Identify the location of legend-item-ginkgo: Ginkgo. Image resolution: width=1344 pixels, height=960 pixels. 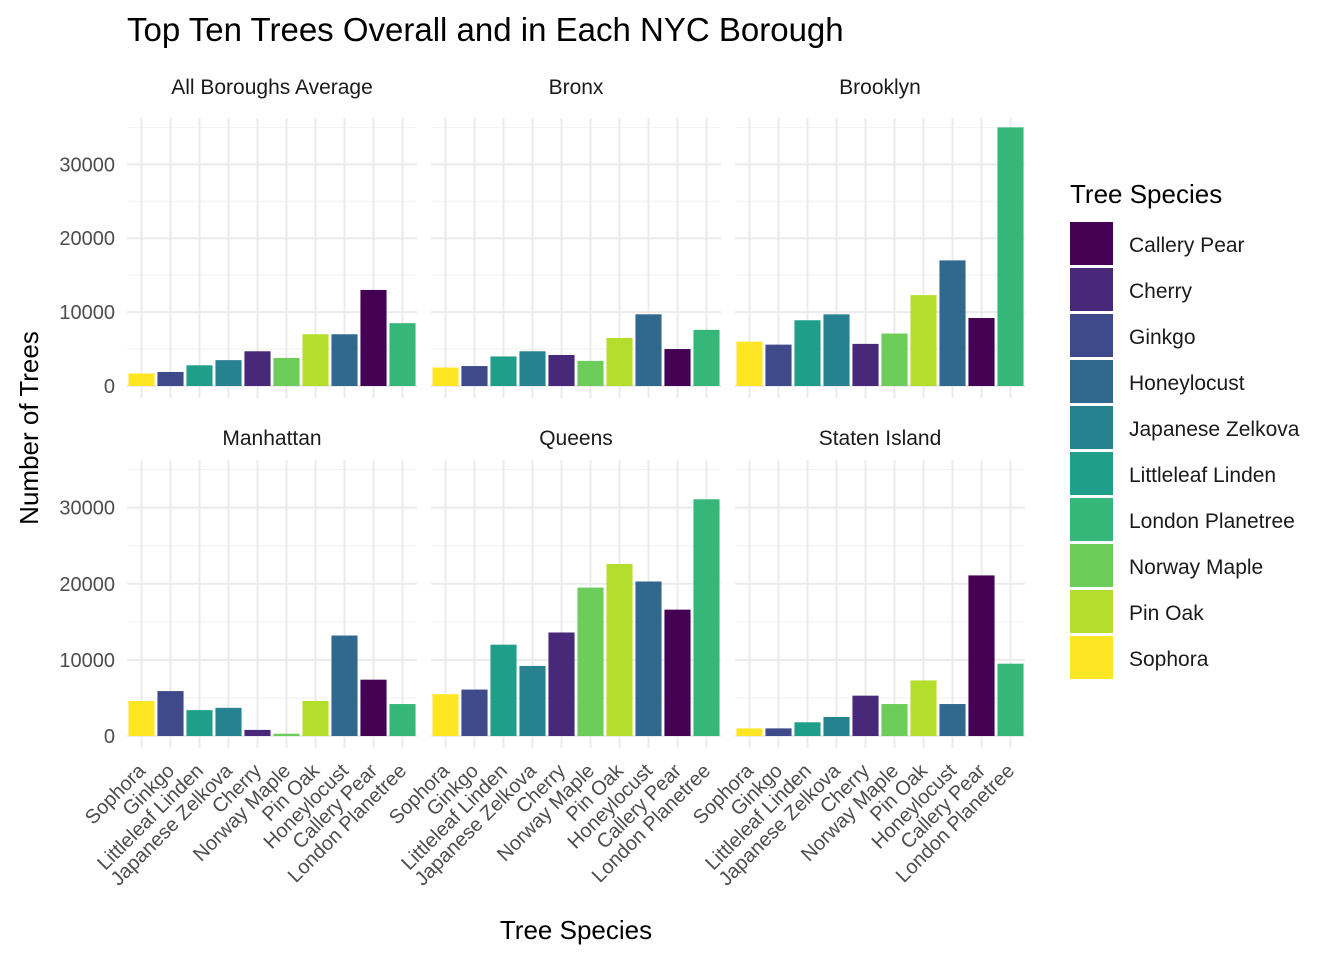
(1133, 335).